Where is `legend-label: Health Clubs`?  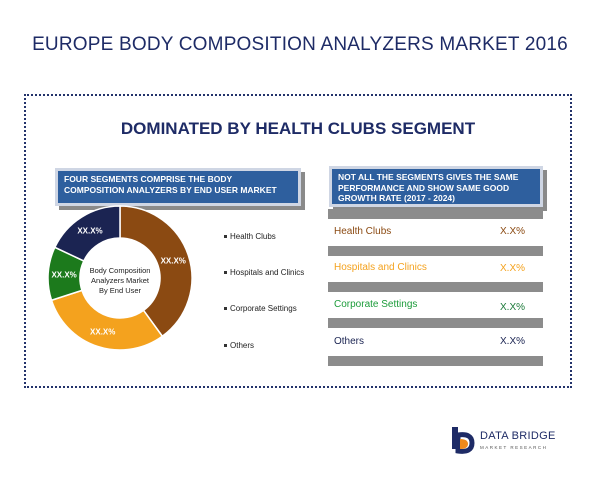 legend-label: Health Clubs is located at coordinates (253, 236).